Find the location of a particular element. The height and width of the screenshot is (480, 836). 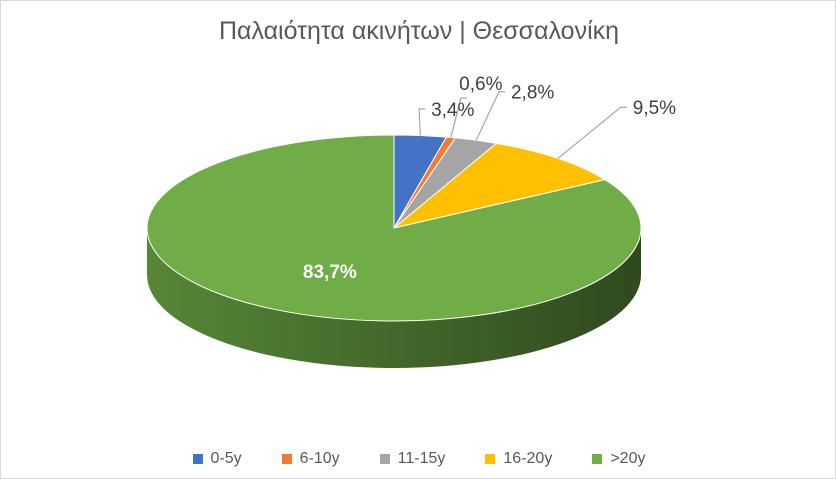

leader-lines is located at coordinates (522, 125).